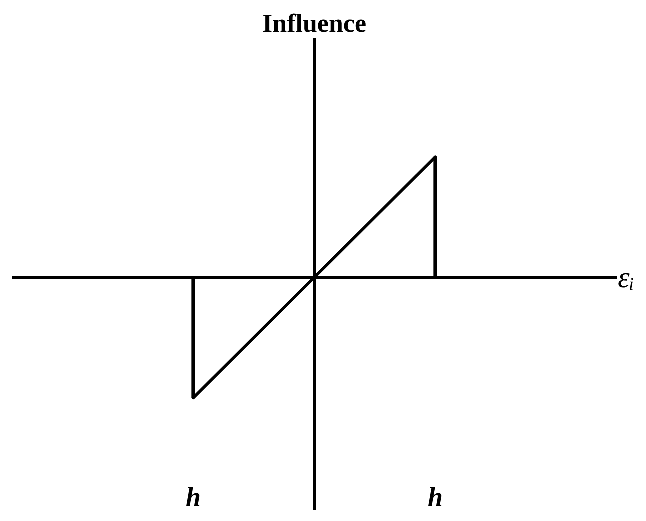 Image resolution: width=646 pixels, height=521 pixels. What do you see at coordinates (314, 23) in the screenshot?
I see `y-axis-title: Influence` at bounding box center [314, 23].